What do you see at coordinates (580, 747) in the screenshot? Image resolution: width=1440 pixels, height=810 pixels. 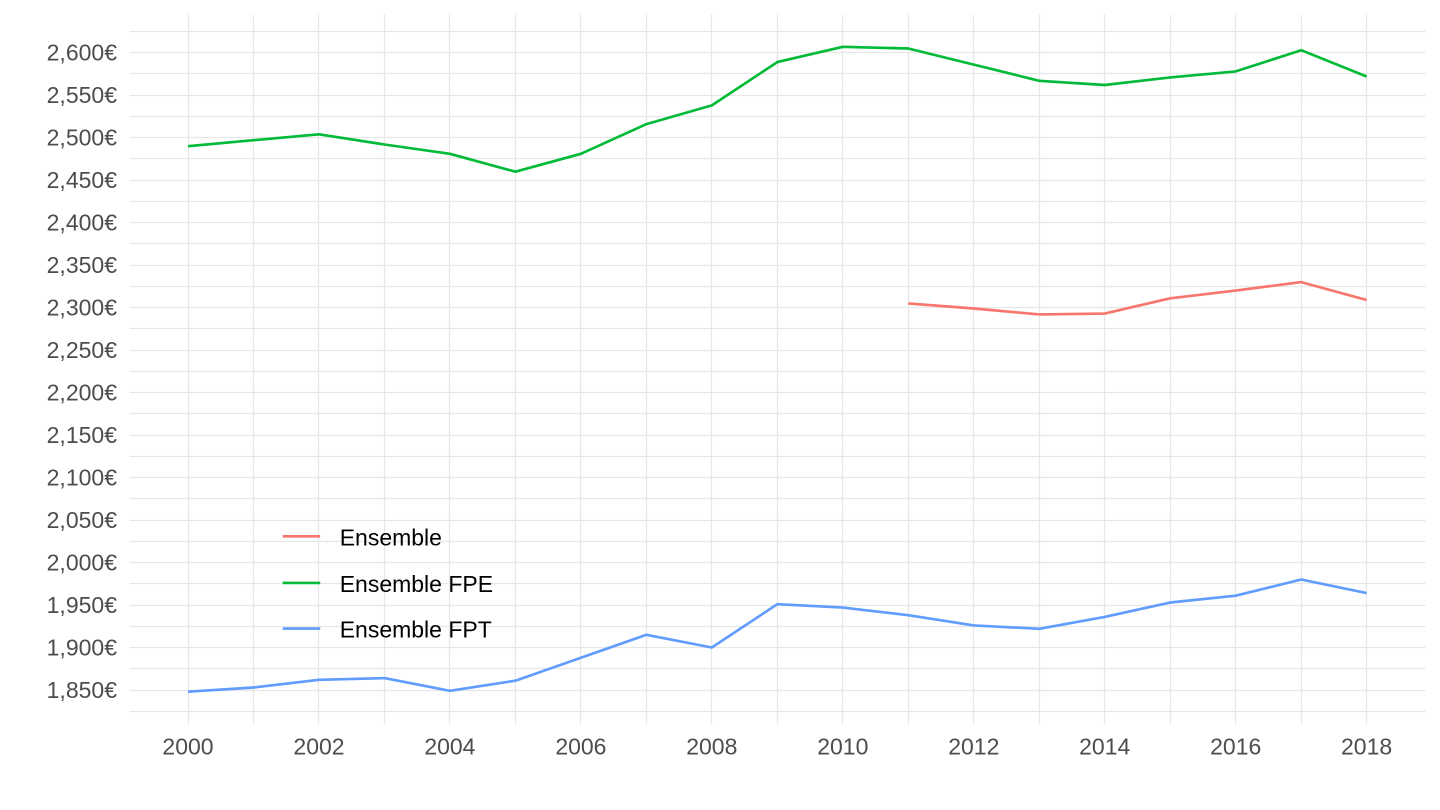 I see `svg-text: 2006` at bounding box center [580, 747].